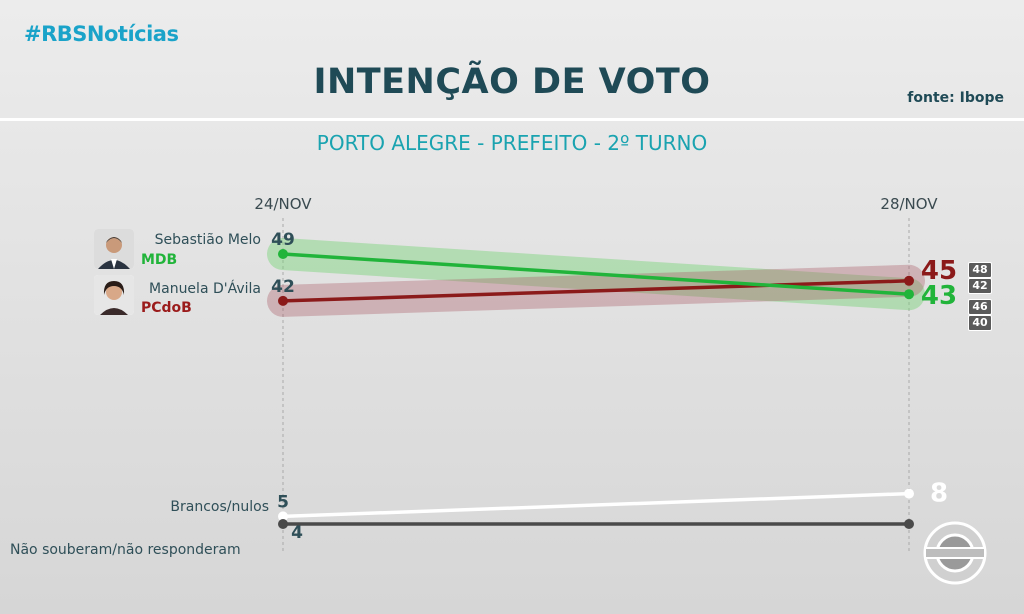 The width and height of the screenshot is (1024, 614). What do you see at coordinates (205, 289) in the screenshot?
I see `candidate-name-davila: Manuela D'Ávila` at bounding box center [205, 289].